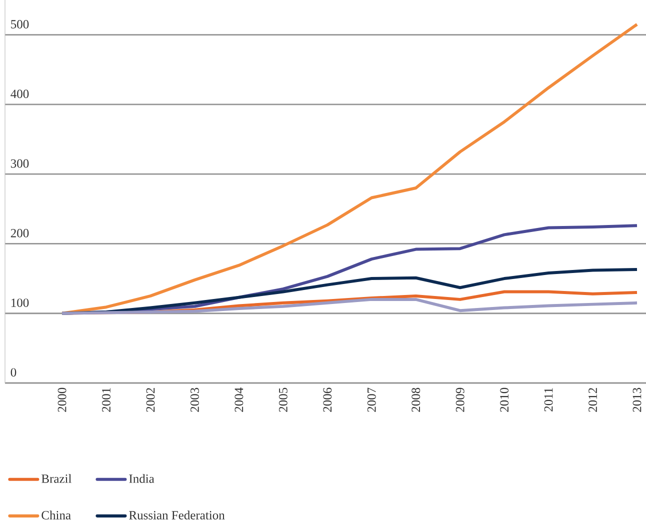  I want to click on y-tick-label: 500, so click(20, 24).